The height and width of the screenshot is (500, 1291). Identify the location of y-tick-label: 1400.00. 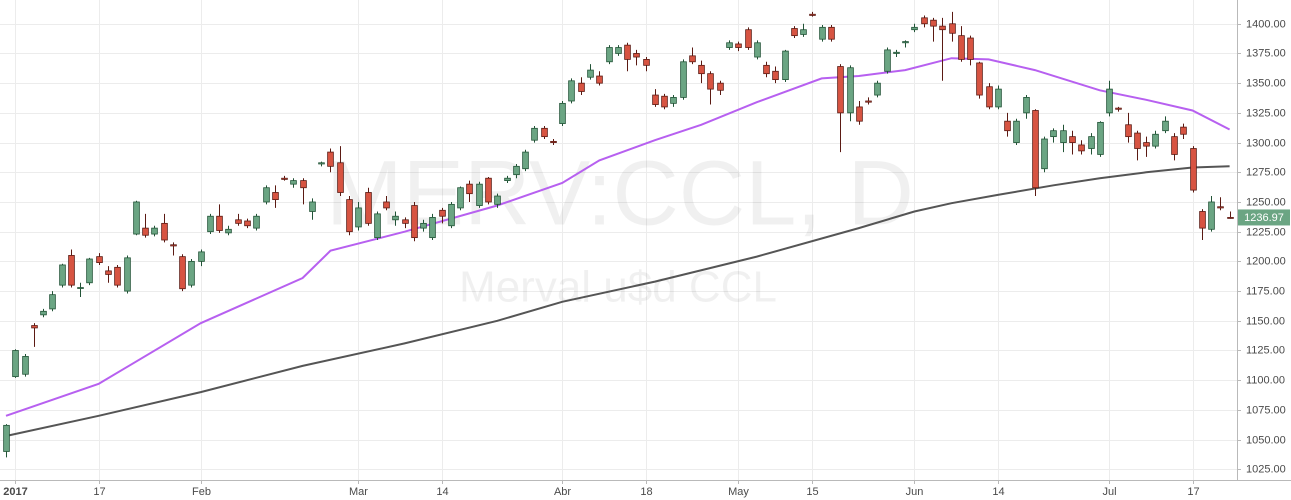
(1266, 24).